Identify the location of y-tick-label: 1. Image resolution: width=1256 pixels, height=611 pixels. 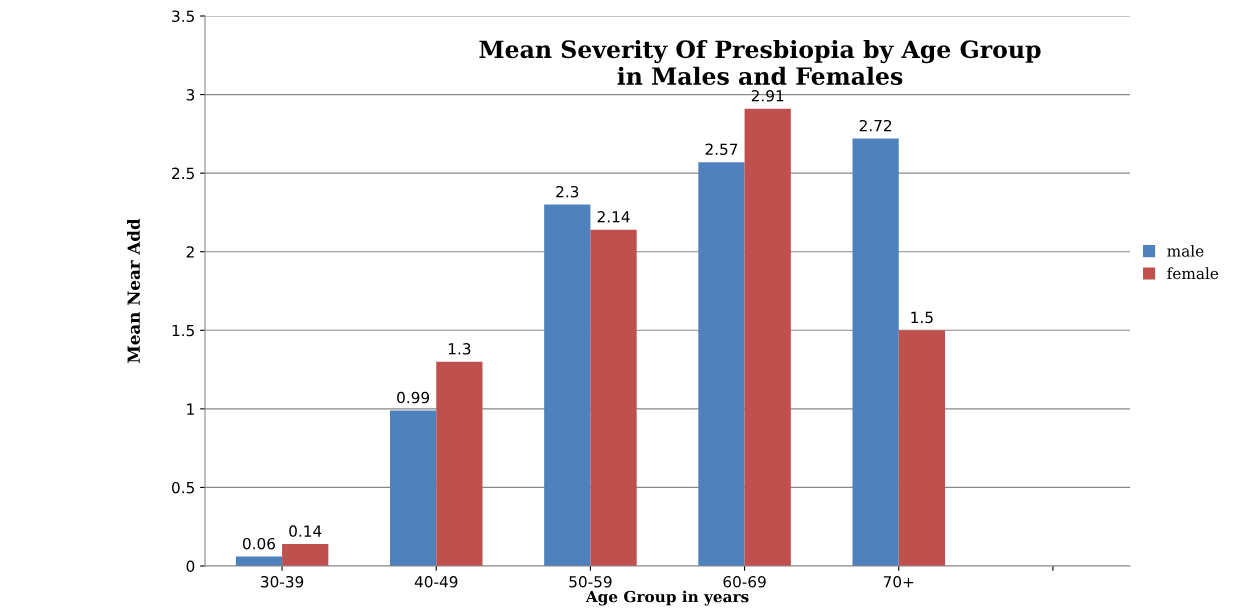
(190, 409).